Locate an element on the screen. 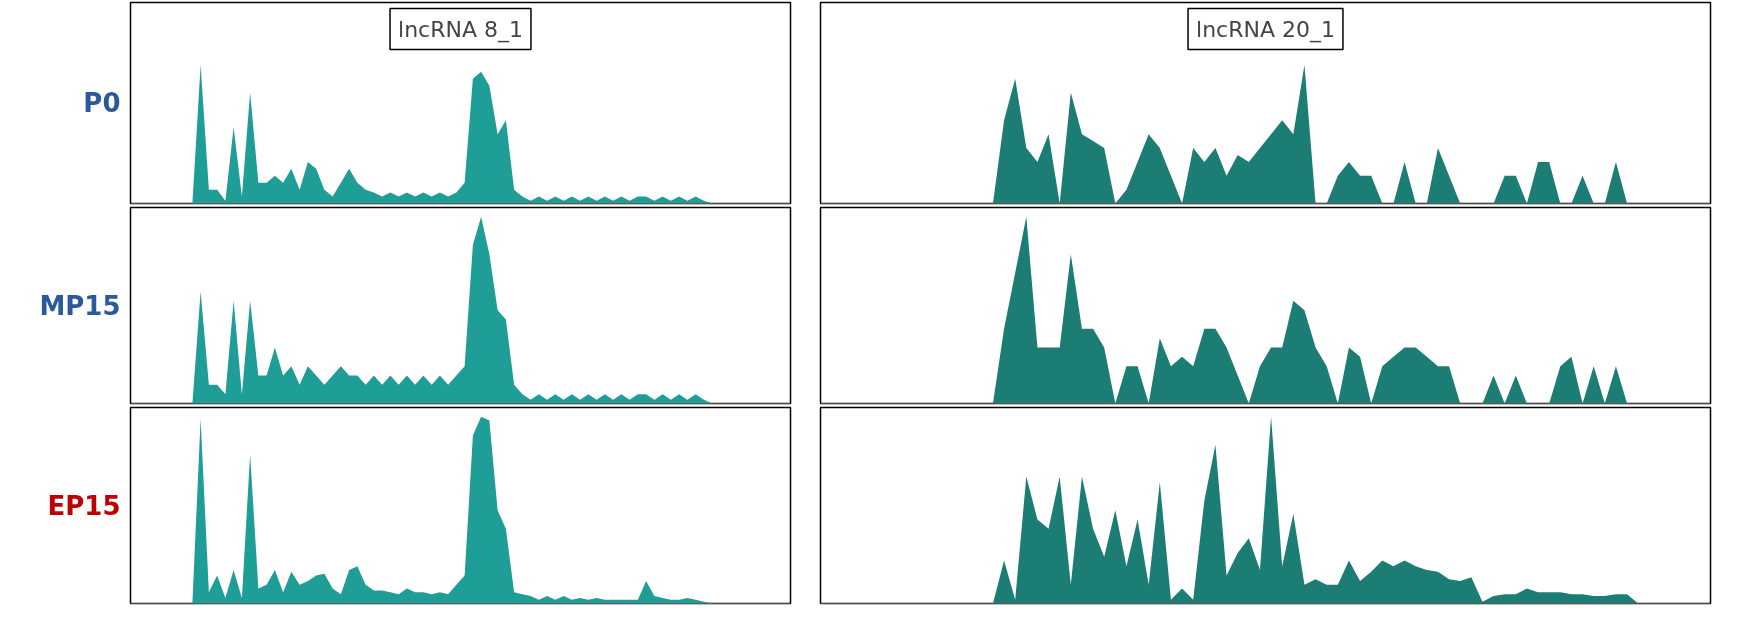 The image size is (1751, 619). chart-title: lncRNA 8_1 is located at coordinates (460, 29).